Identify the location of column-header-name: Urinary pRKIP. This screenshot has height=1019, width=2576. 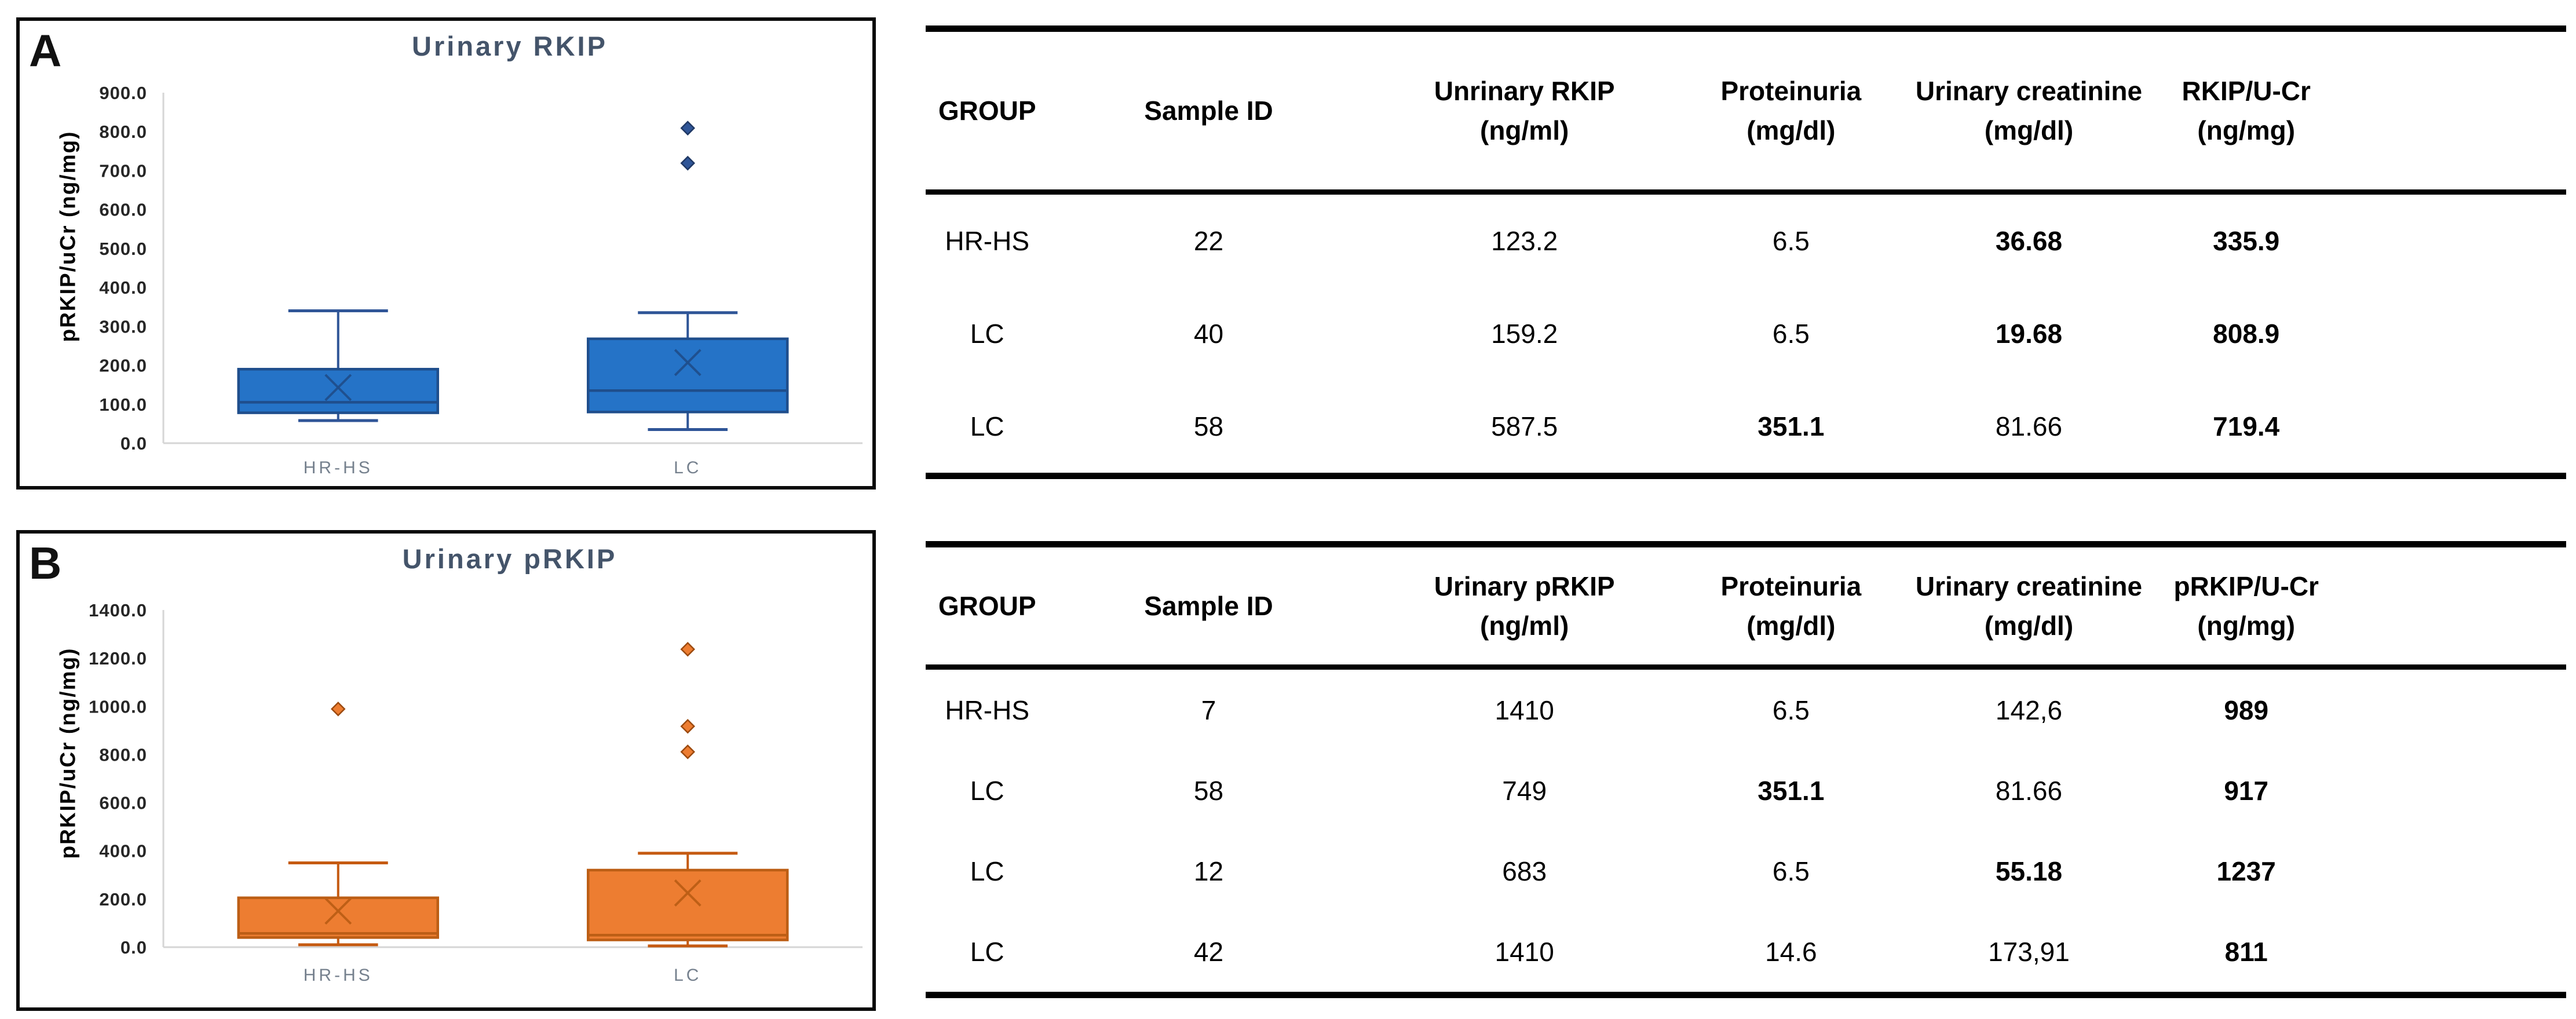
(1524, 586).